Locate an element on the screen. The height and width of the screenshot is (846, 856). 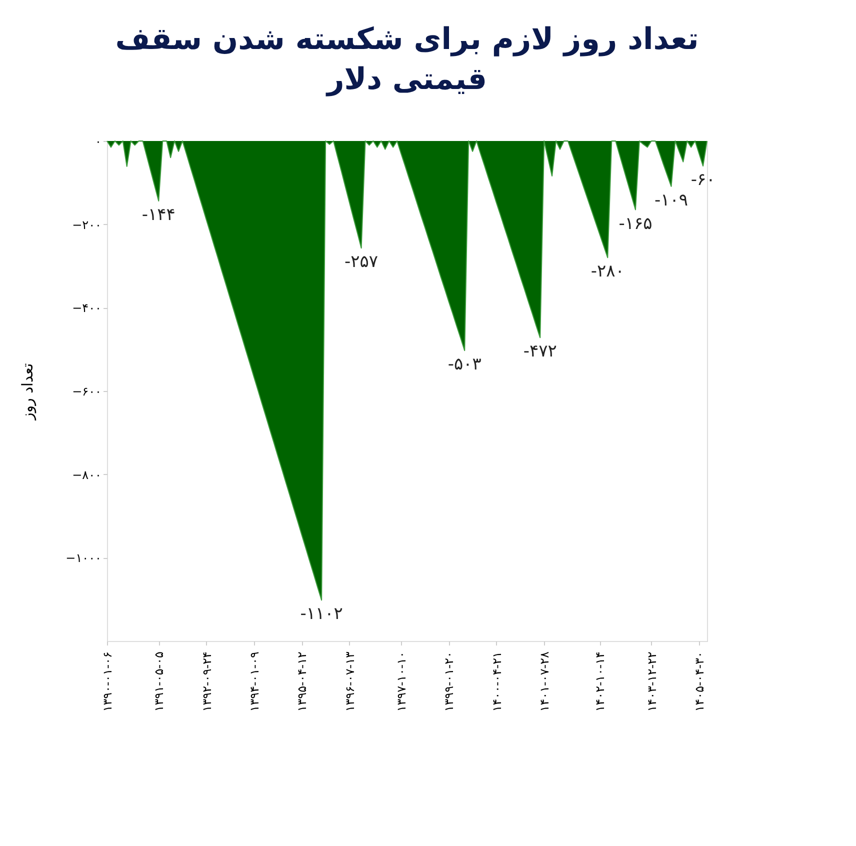
annotation: -۵۰۳ is located at coordinates (465, 364).